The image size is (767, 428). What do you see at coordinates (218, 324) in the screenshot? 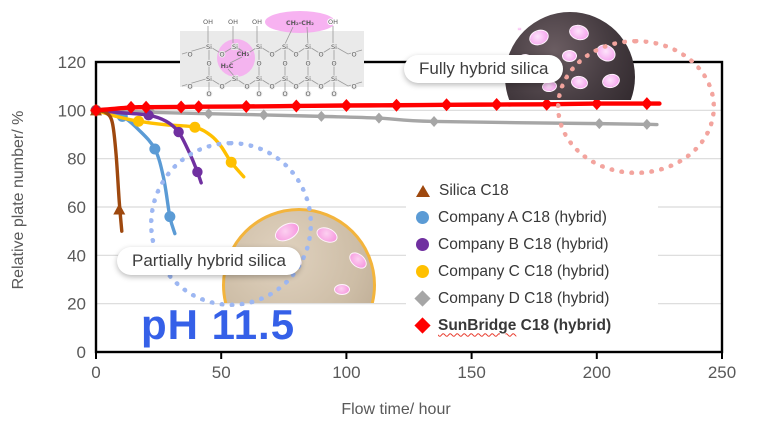
I see `ph-annotation: pH 11.5` at bounding box center [218, 324].